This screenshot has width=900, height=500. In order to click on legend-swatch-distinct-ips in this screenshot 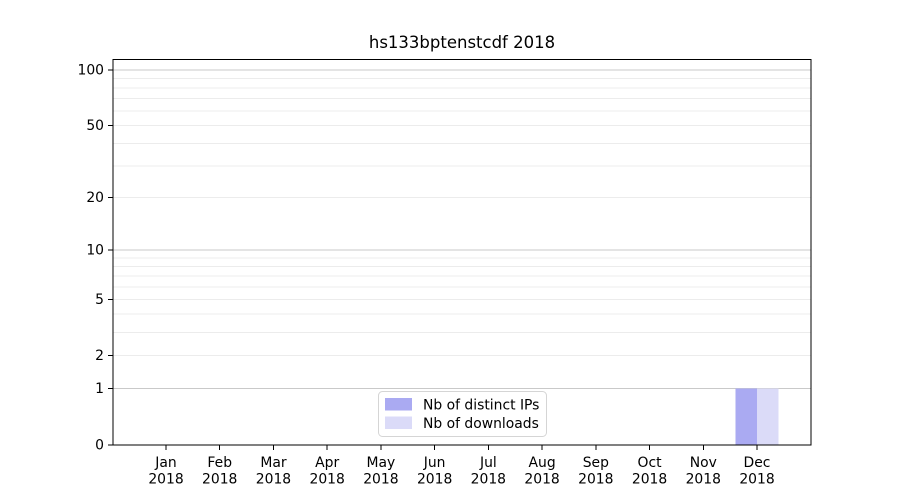, I will do `click(398, 404)`.